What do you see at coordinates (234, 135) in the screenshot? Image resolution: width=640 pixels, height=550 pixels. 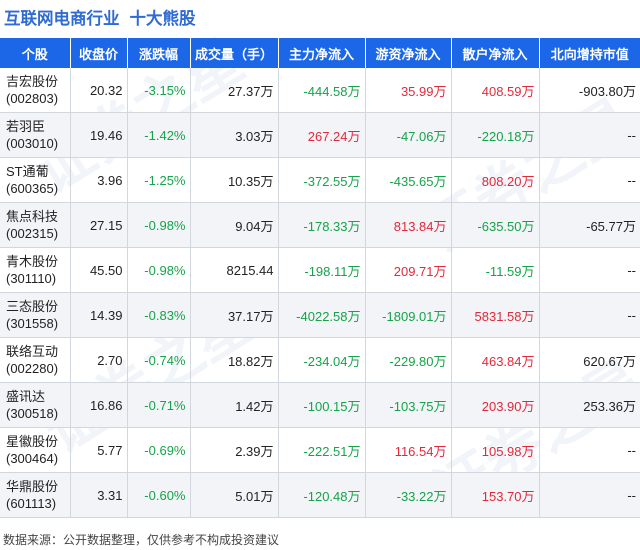 I see `volume-cell: 3.03万` at bounding box center [234, 135].